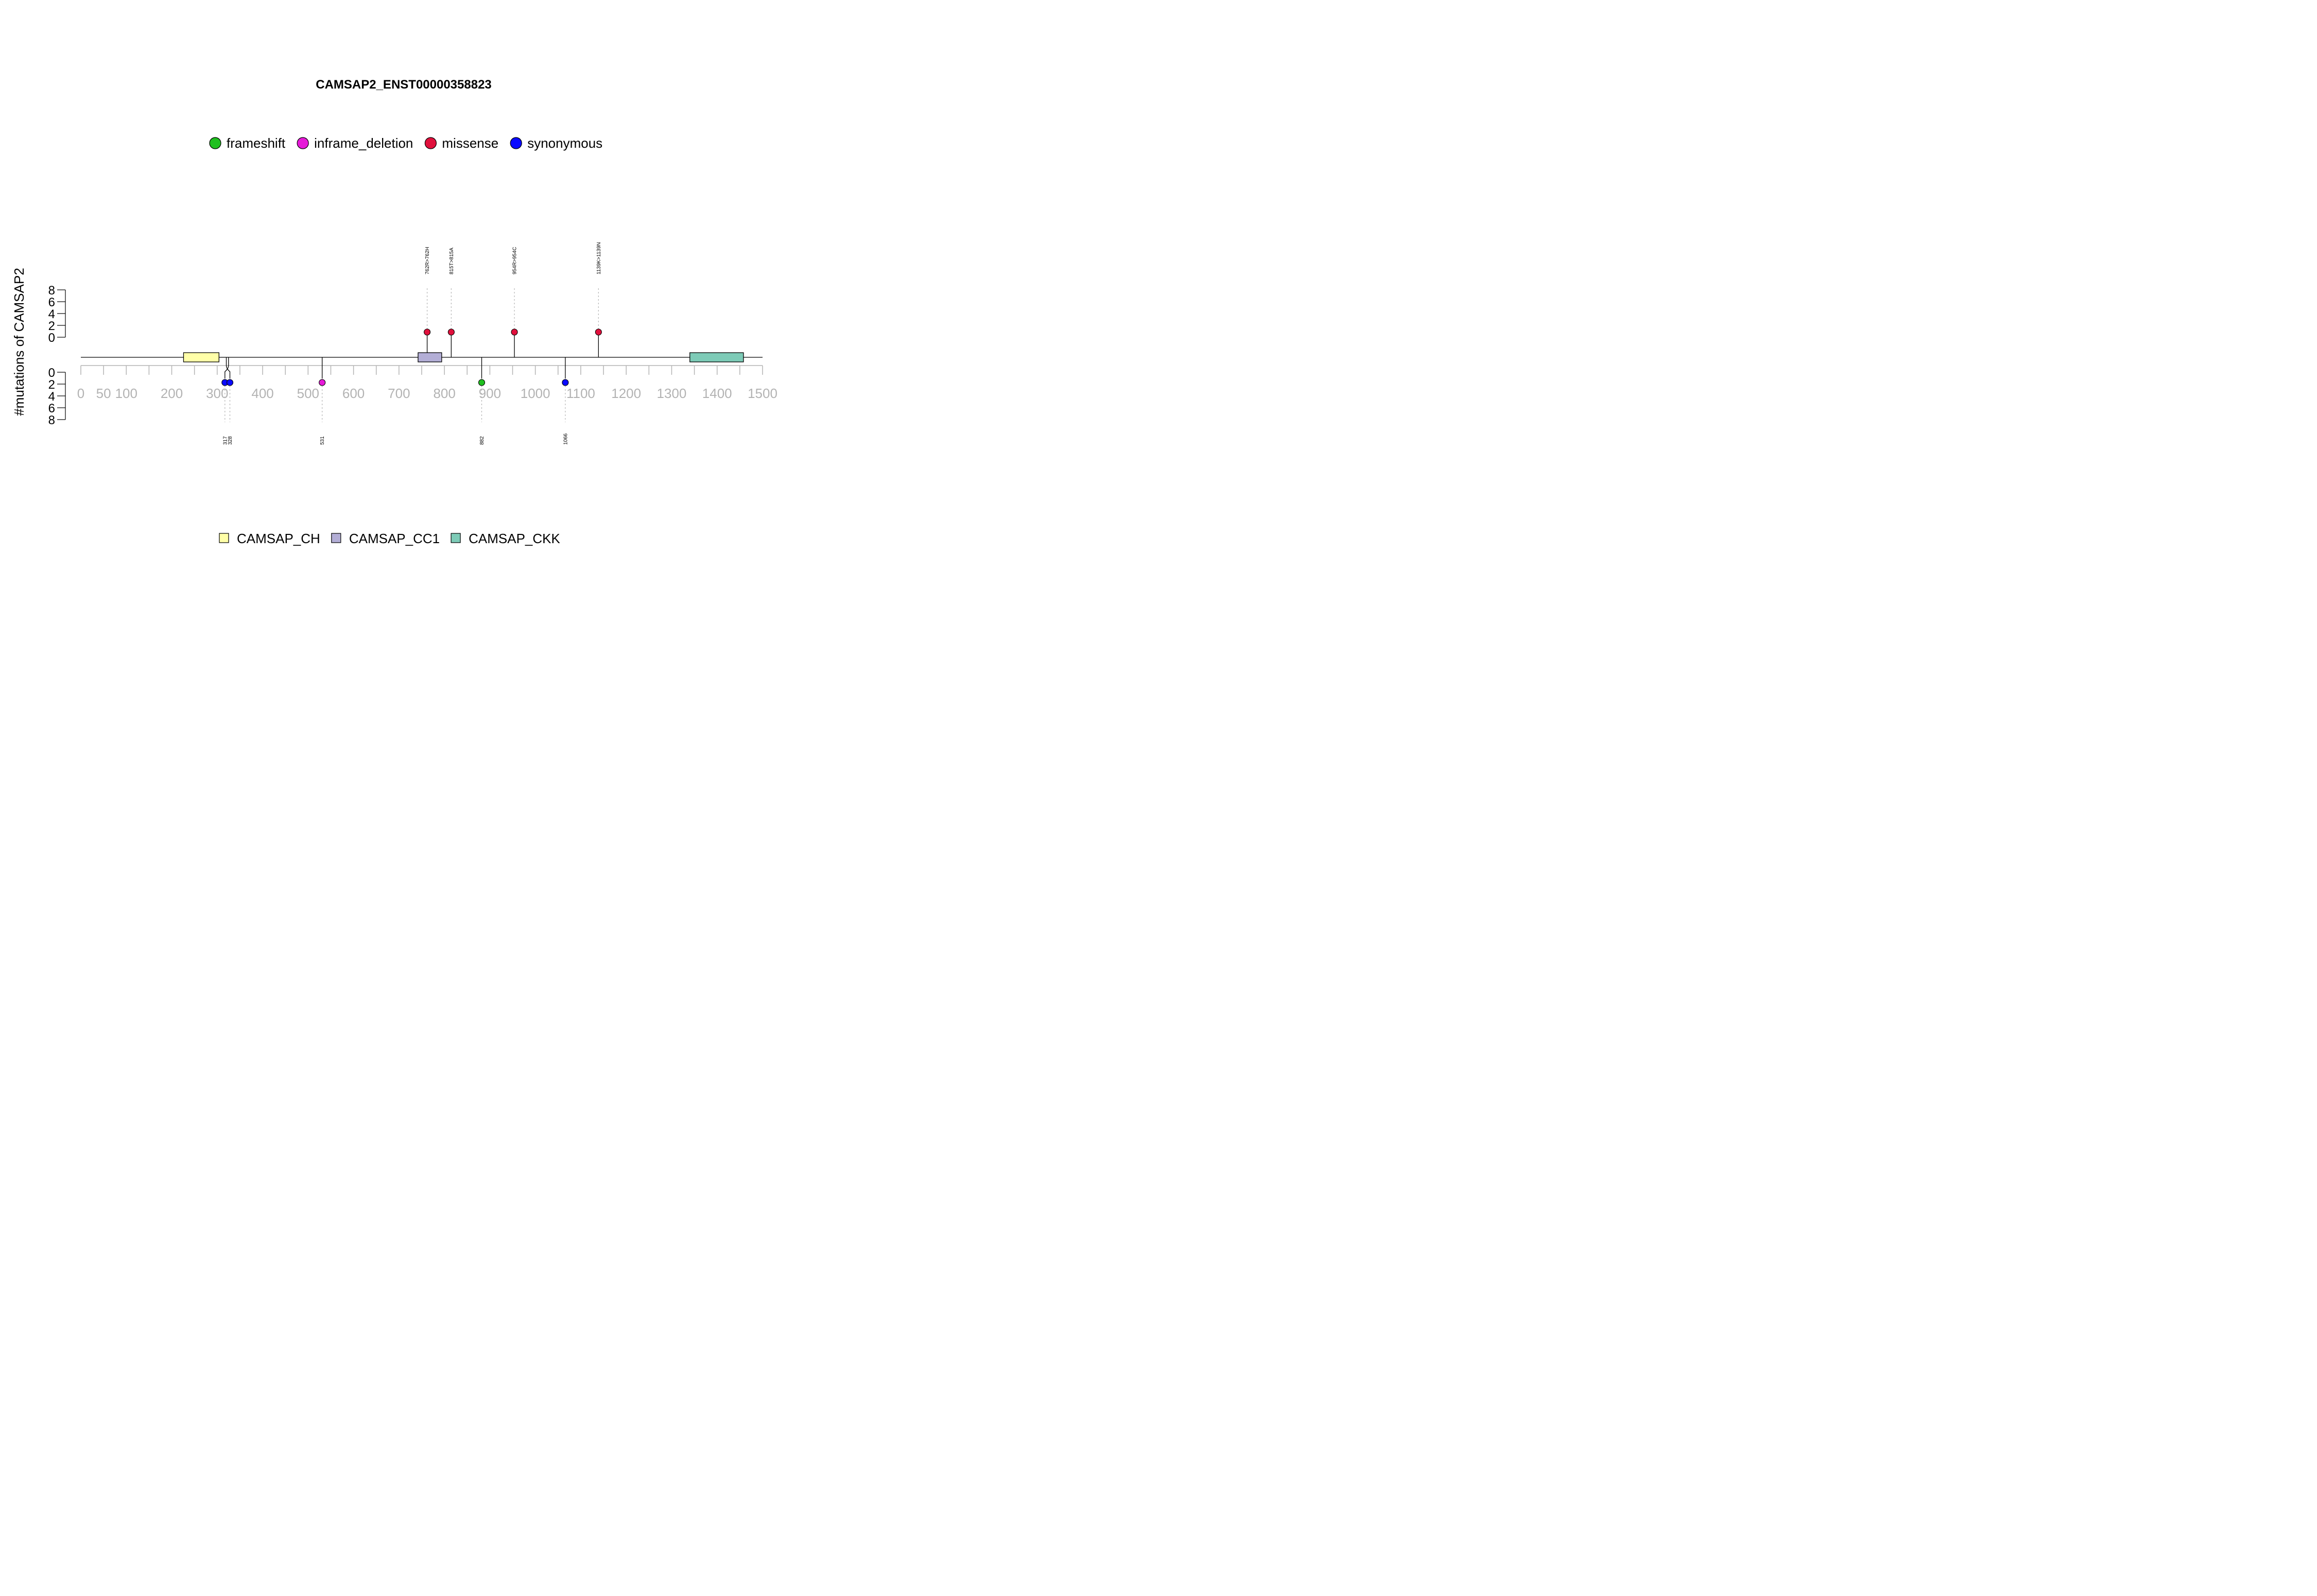 This screenshot has width=2317, height=1596. What do you see at coordinates (717, 393) in the screenshot?
I see `x-tick-label: 1400` at bounding box center [717, 393].